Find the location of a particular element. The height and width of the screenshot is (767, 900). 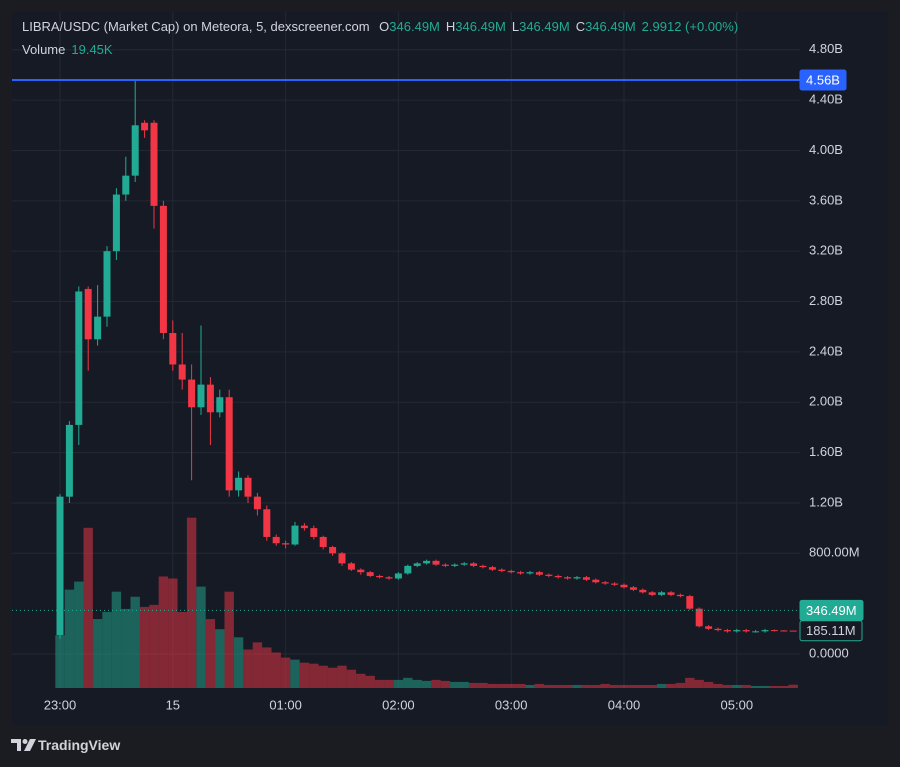

ohlc-key: H is located at coordinates (450, 26).